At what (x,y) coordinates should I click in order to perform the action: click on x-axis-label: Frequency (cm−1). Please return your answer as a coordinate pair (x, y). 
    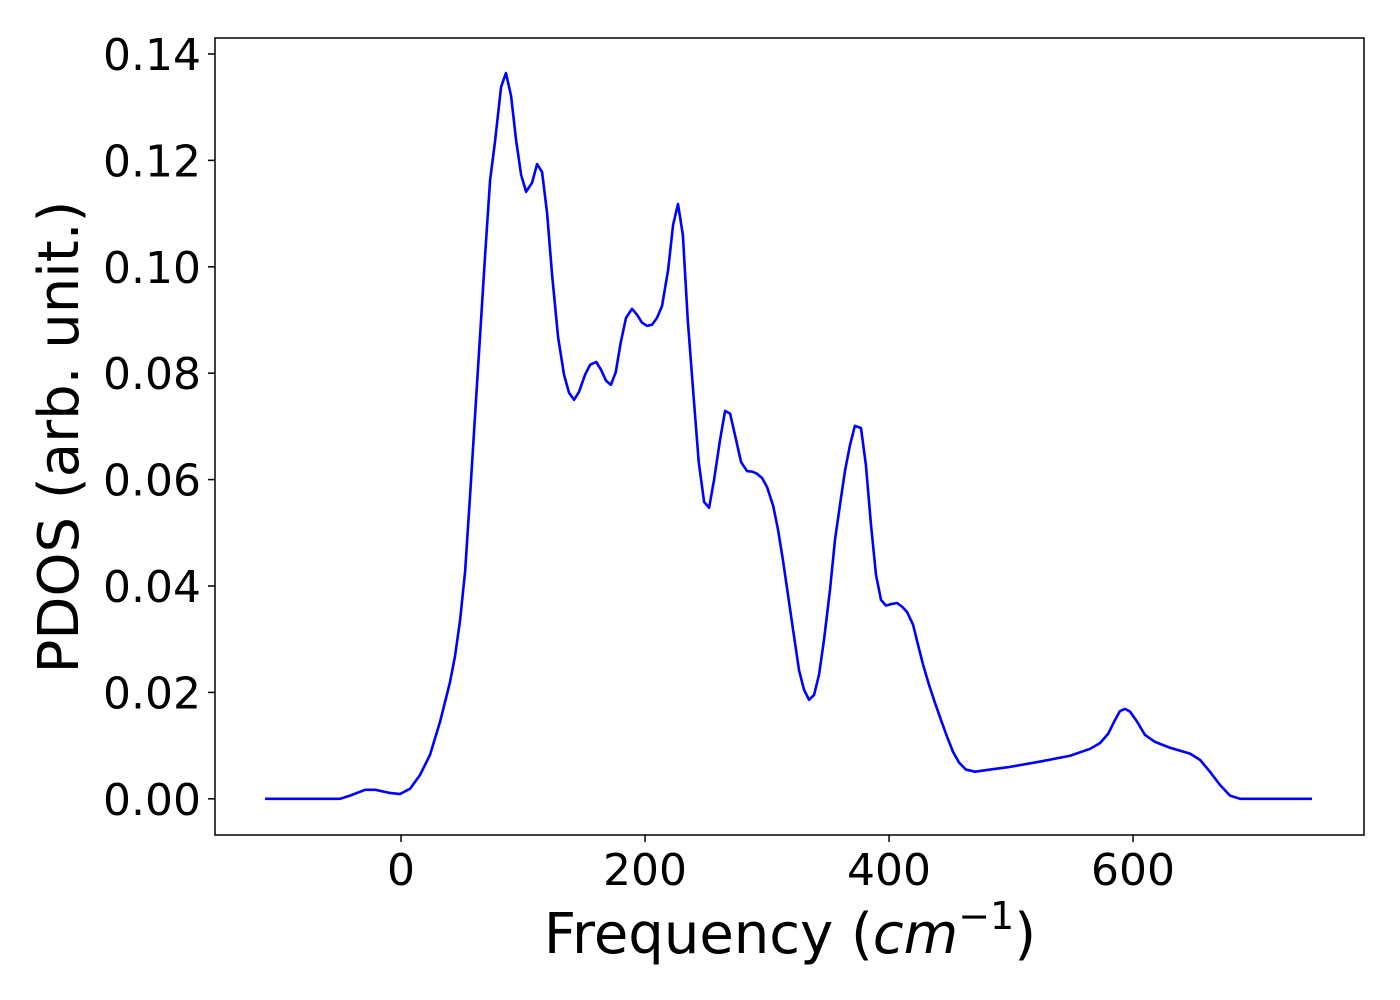
    Looking at the image, I should click on (790, 930).